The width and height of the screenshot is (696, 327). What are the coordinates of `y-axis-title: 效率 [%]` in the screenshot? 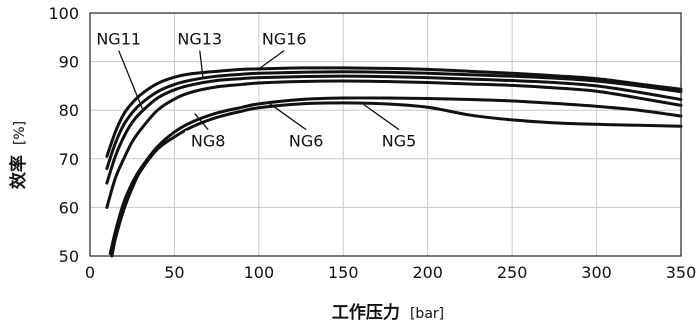 It's located at (18, 155).